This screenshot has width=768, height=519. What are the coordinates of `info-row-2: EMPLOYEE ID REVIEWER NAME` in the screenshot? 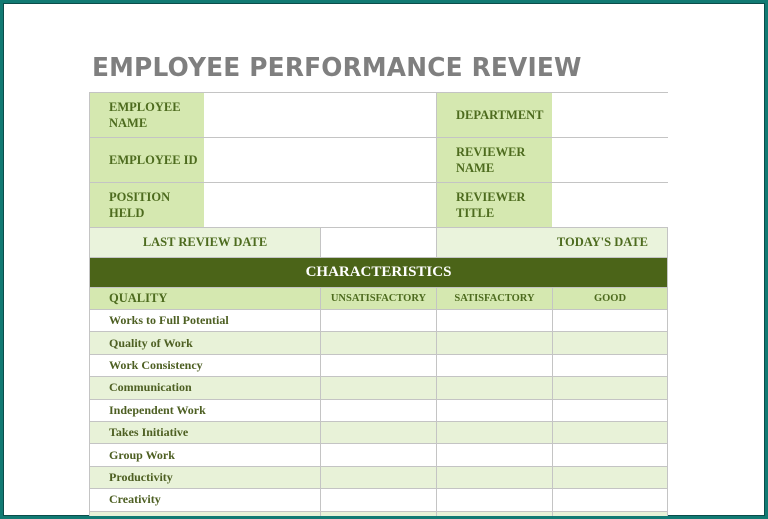 It's located at (378, 160).